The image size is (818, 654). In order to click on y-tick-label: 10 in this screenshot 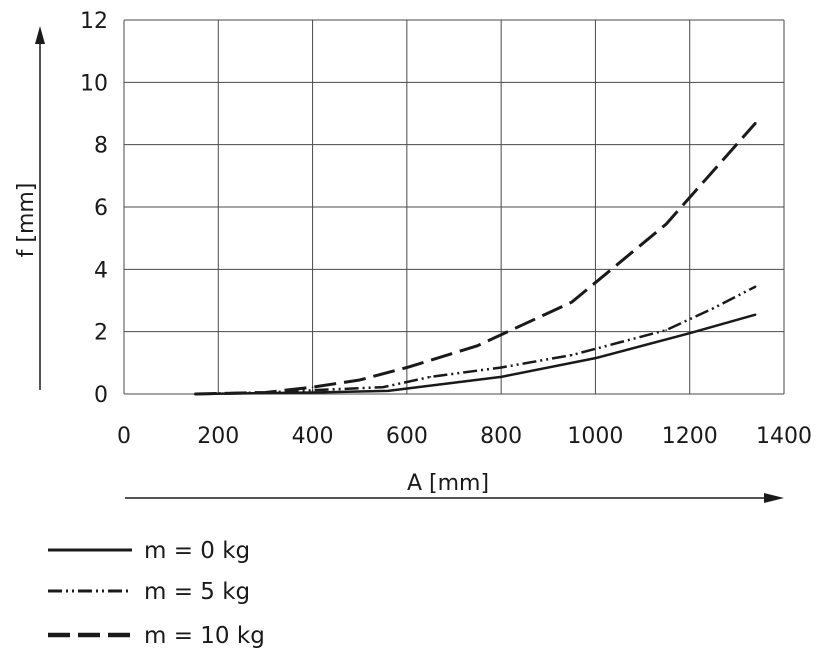, I will do `click(94, 83)`.